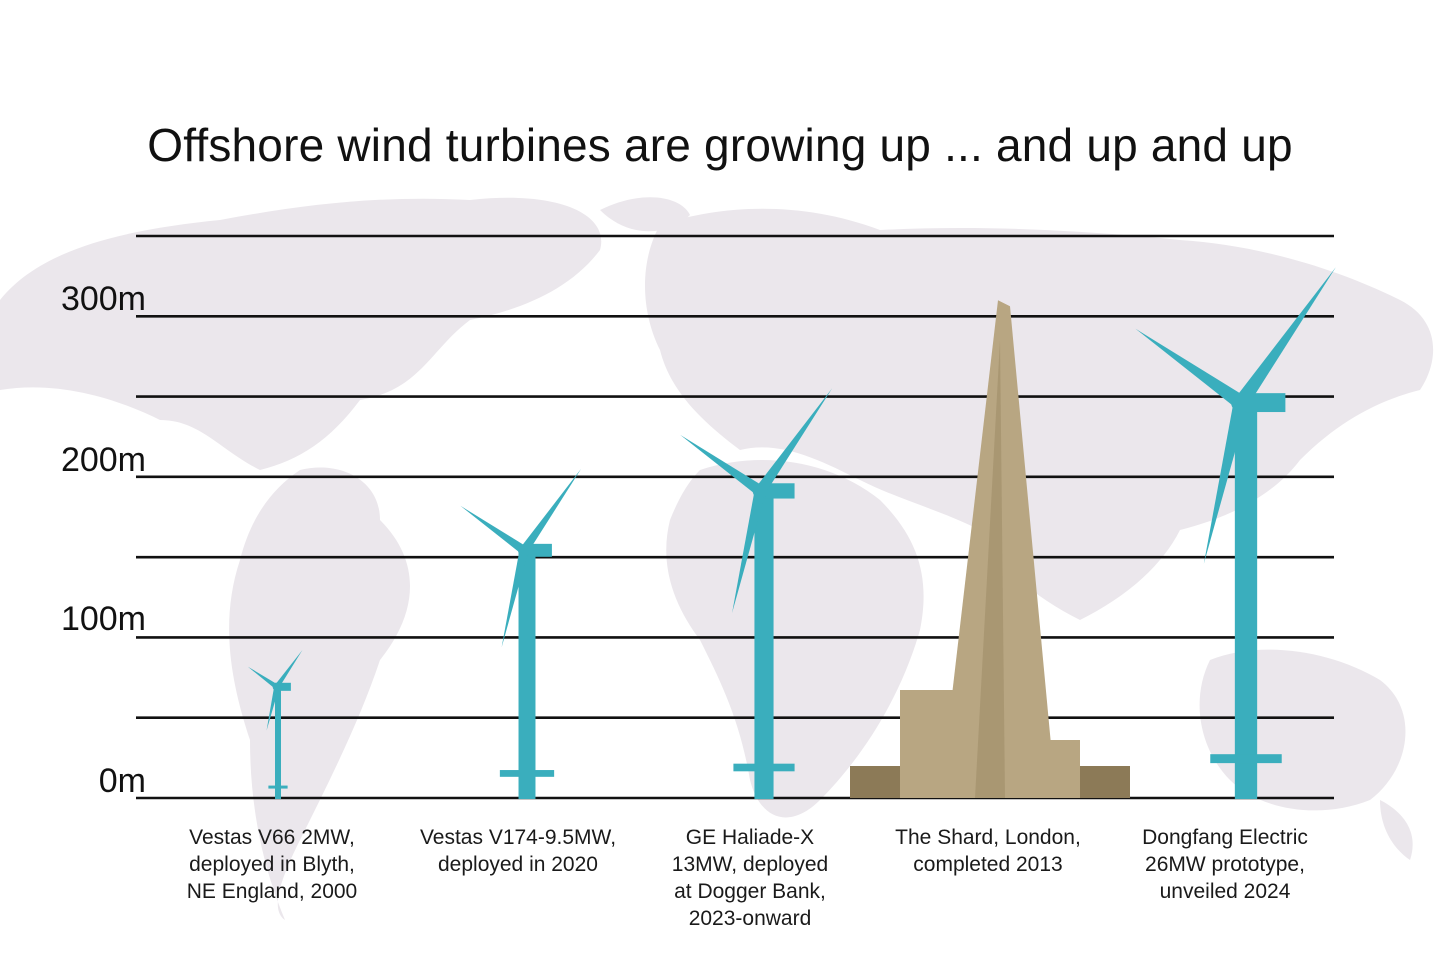 Image resolution: width=1440 pixels, height=960 pixels. Describe the element at coordinates (990, 569) in the screenshot. I see `shard-tower-shade` at that location.